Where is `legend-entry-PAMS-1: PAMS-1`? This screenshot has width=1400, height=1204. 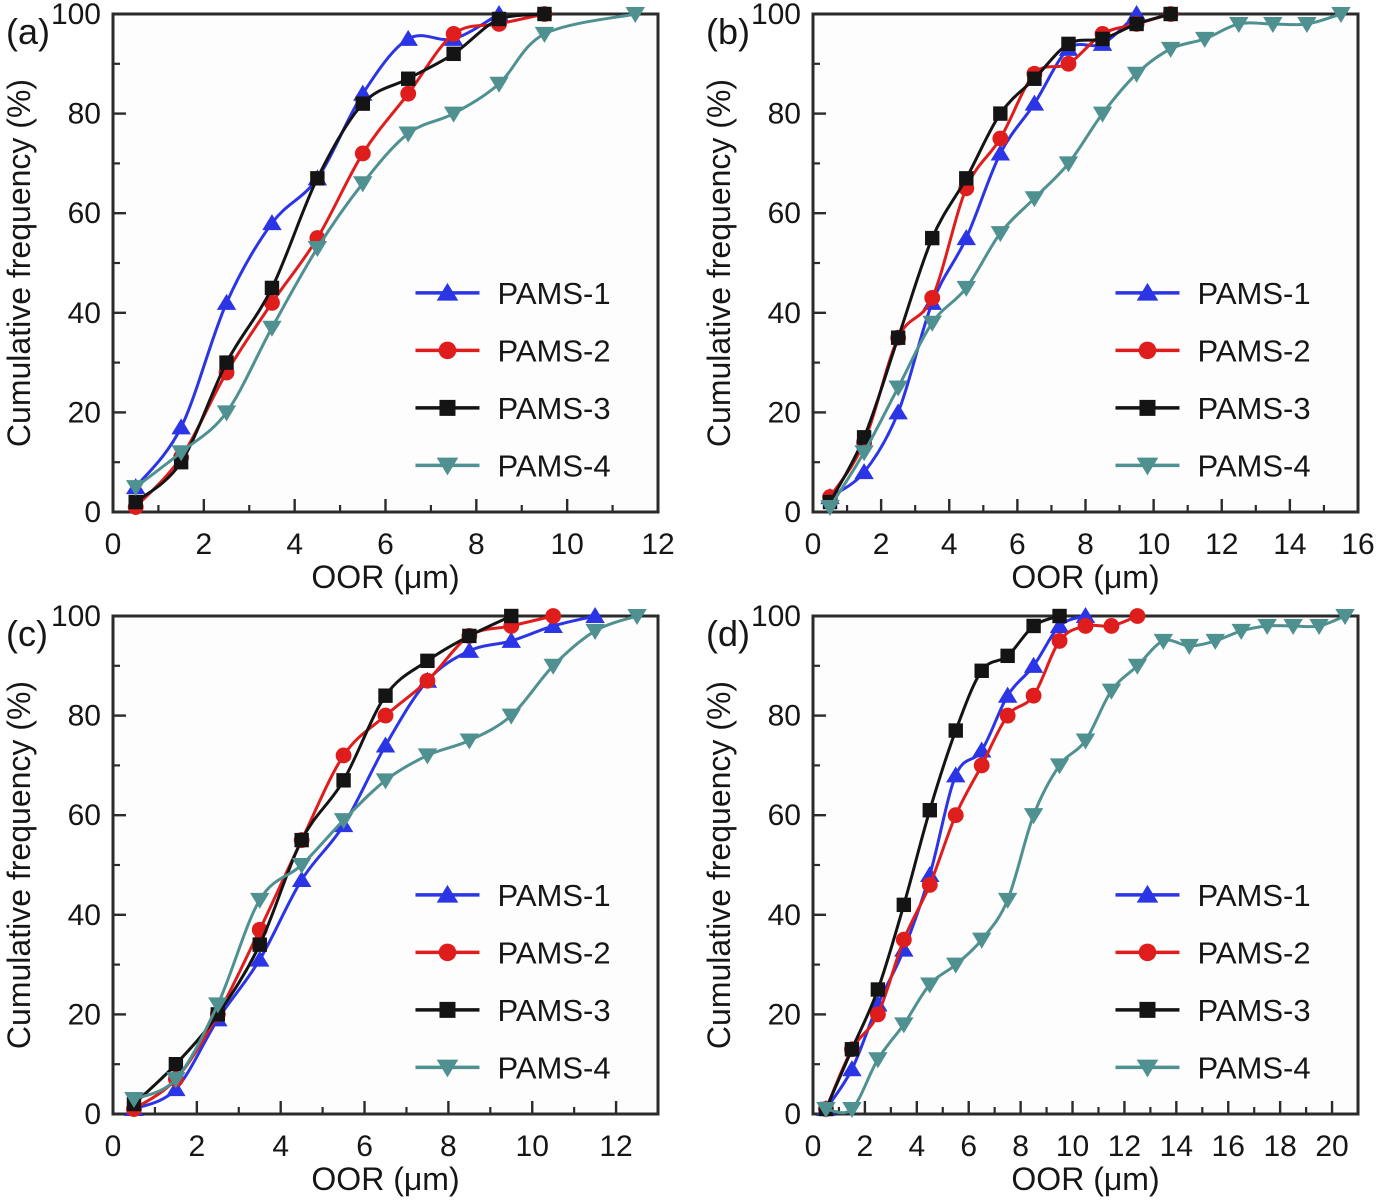
legend-entry-PAMS-1: PAMS-1 is located at coordinates (513, 895).